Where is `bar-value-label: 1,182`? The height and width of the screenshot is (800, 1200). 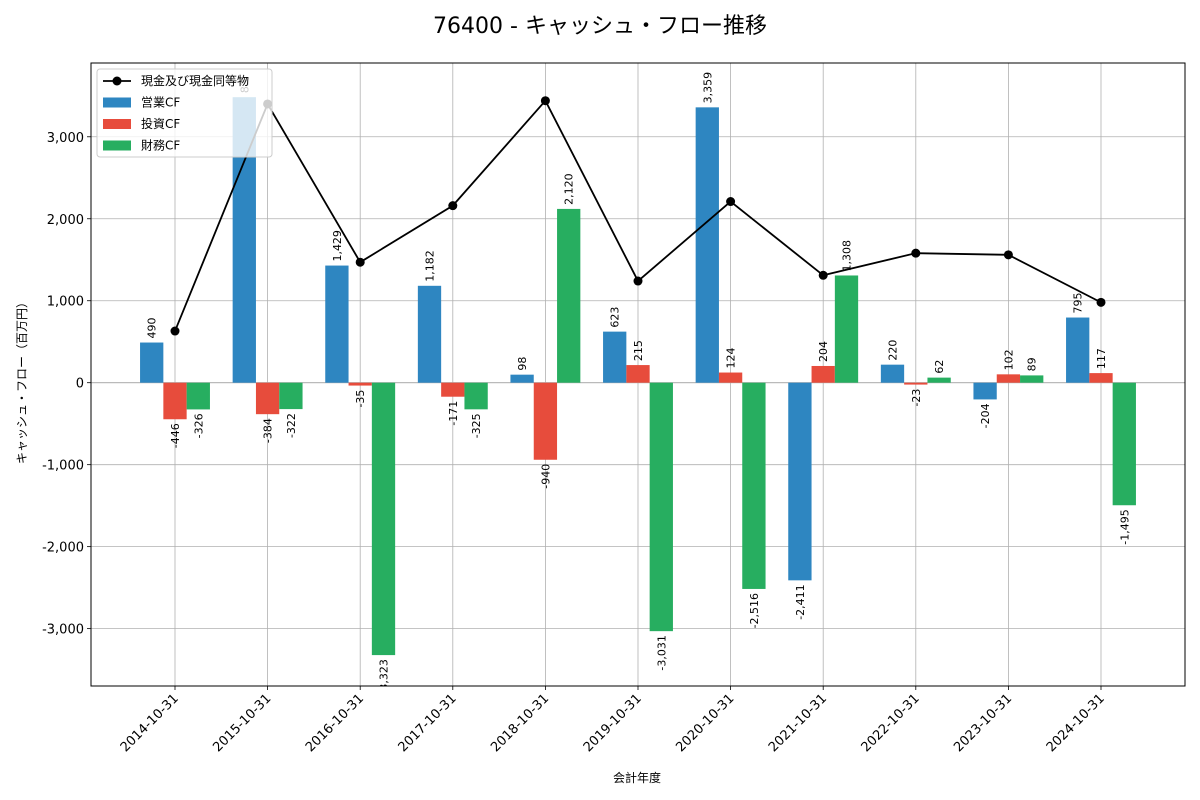 bar-value-label: 1,182 is located at coordinates (430, 266).